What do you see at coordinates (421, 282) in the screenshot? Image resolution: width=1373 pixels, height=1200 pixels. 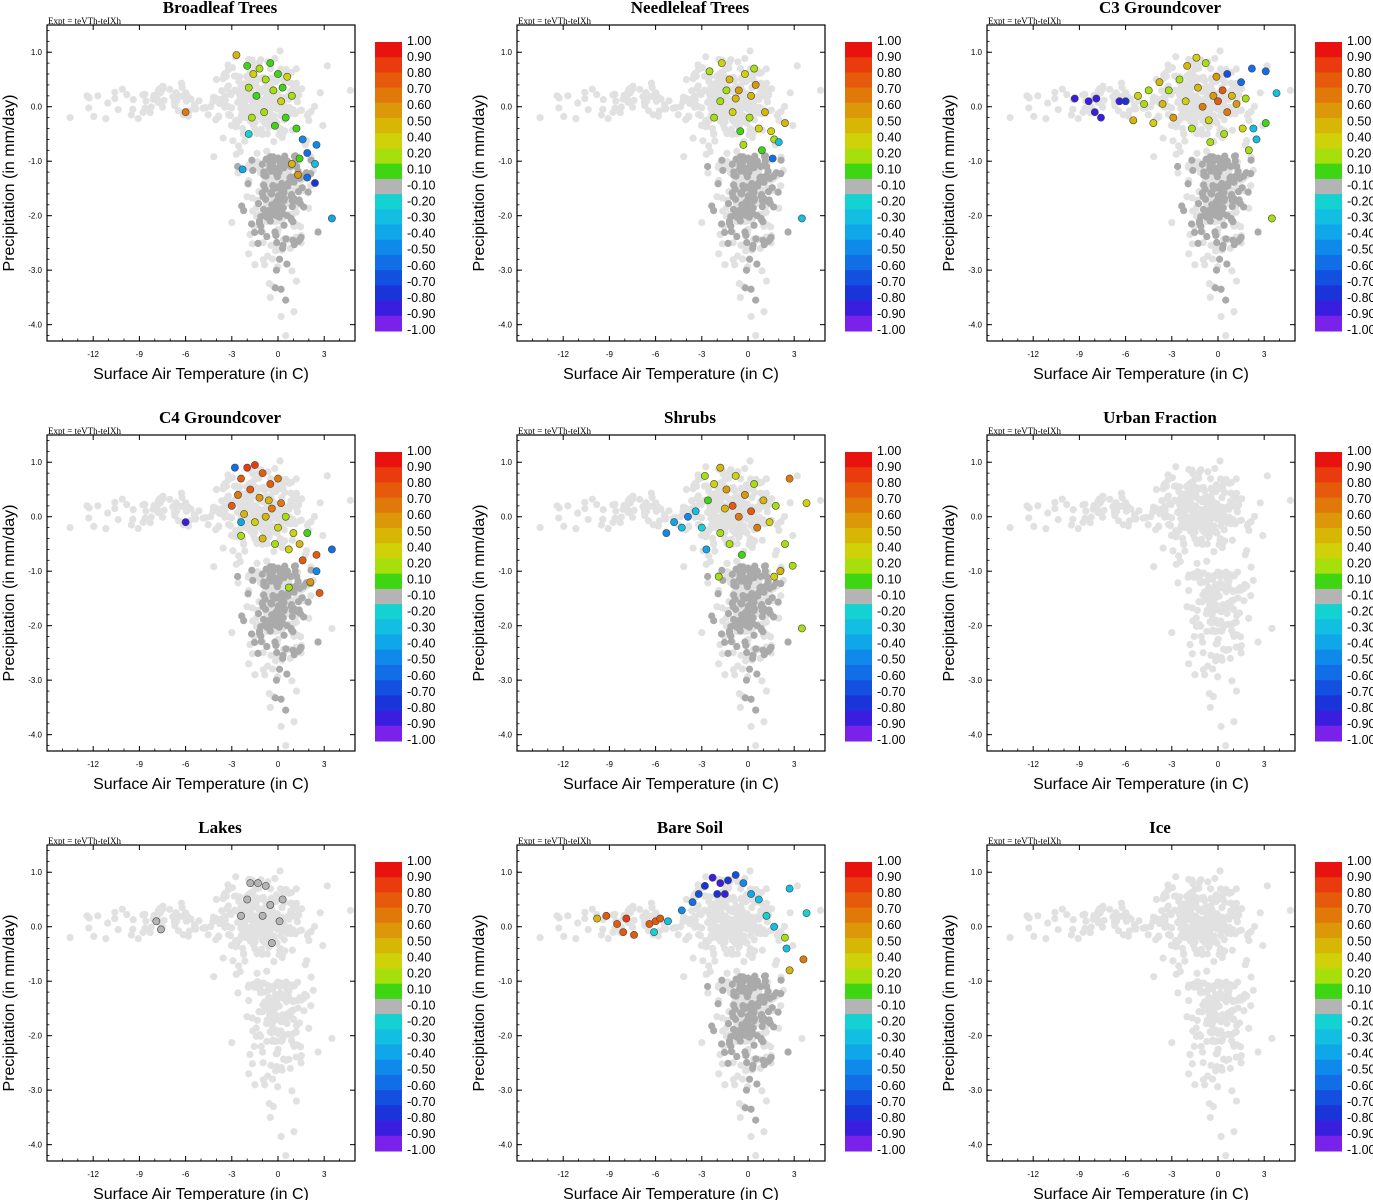 I see `colorbar-label: -0.70` at bounding box center [421, 282].